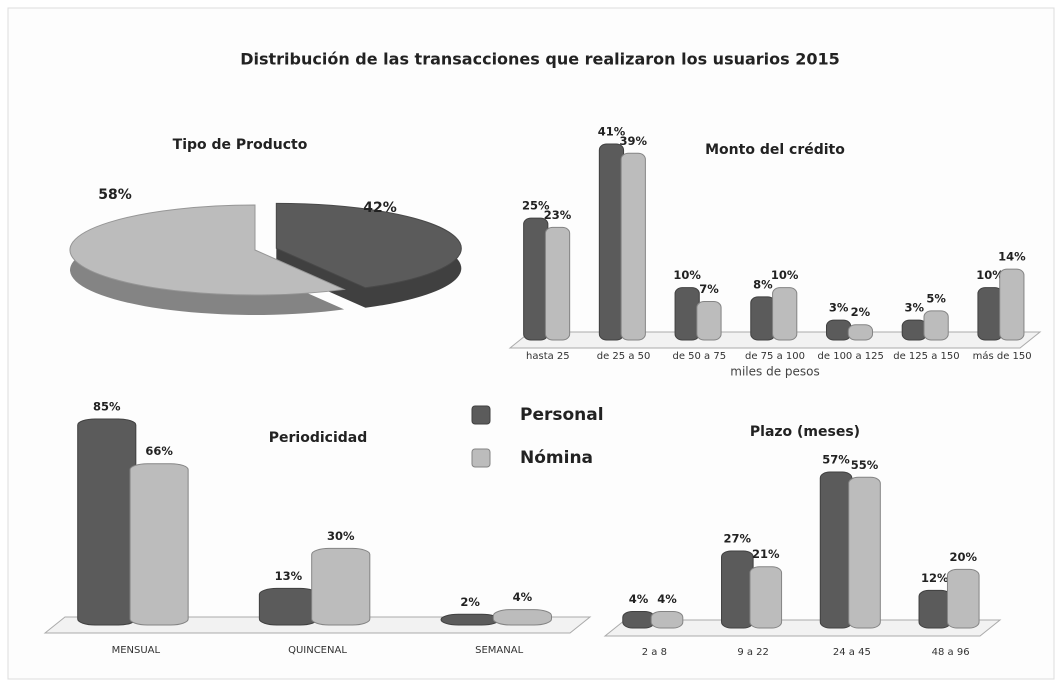  What do you see at coordinates (548, 356) in the screenshot?
I see `x-tick-label: hasta 25` at bounding box center [548, 356].